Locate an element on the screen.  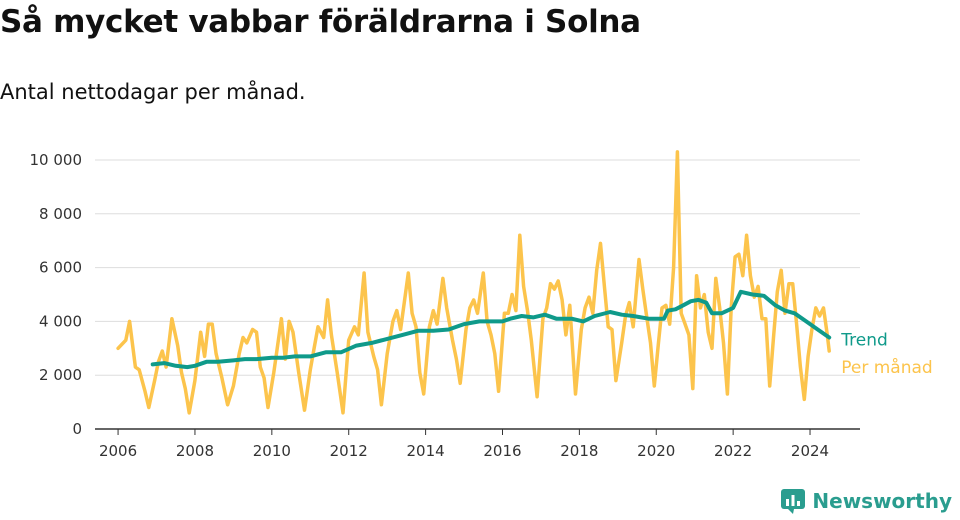
x-tick-label: 2008 is located at coordinates (195, 451).